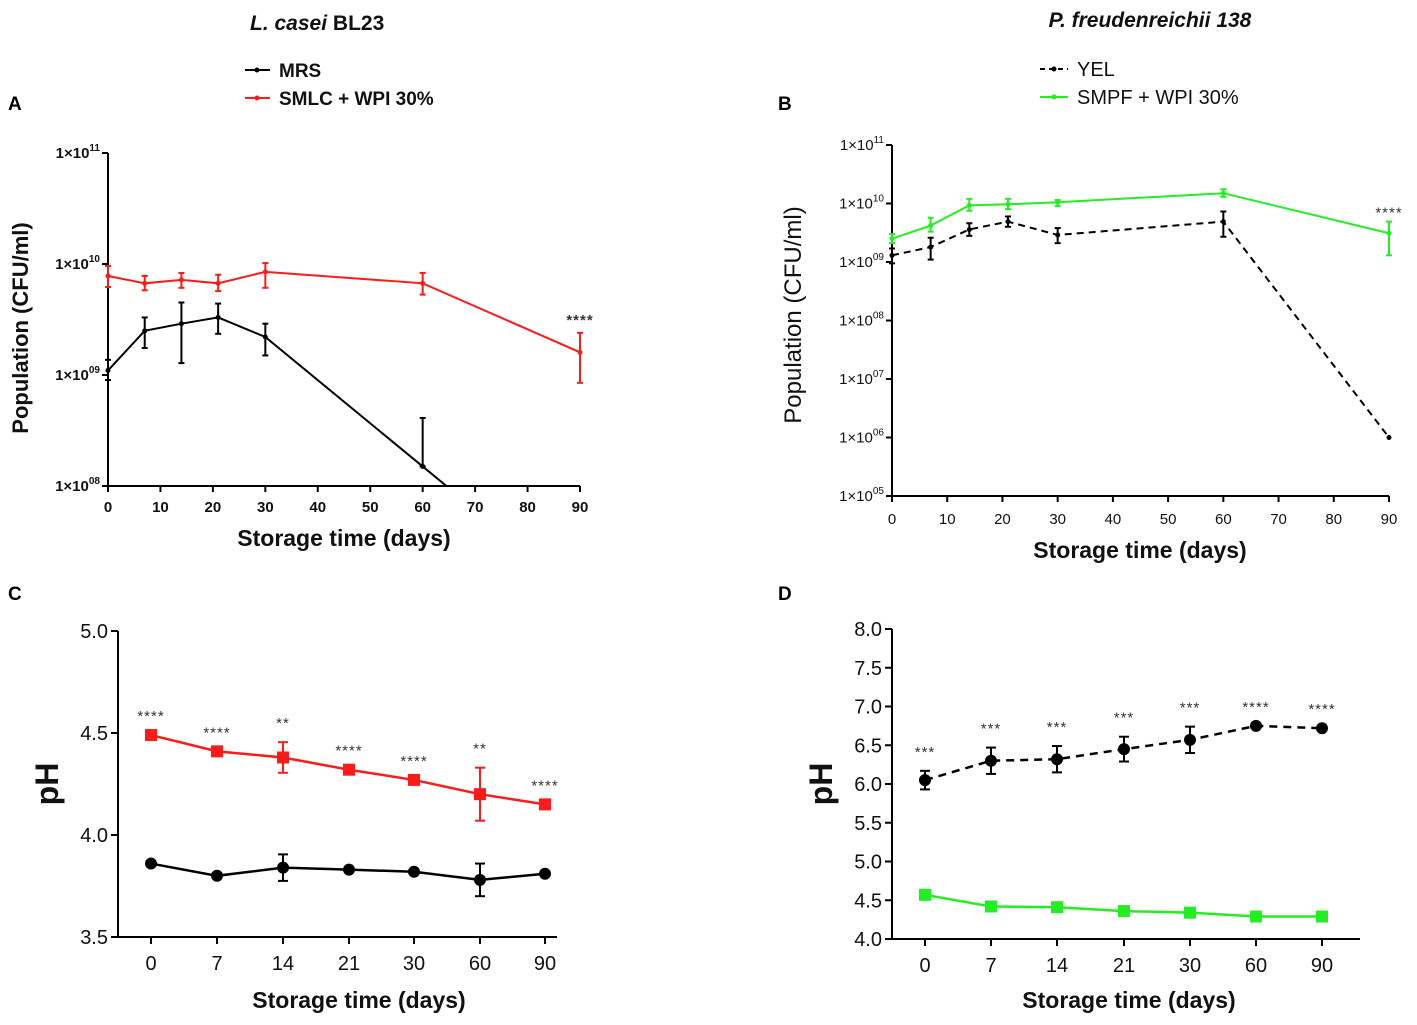 The height and width of the screenshot is (1025, 1417). Describe the element at coordinates (793, 314) in the screenshot. I see `panel-b-ylabel: Population (CFU/ml)` at that location.